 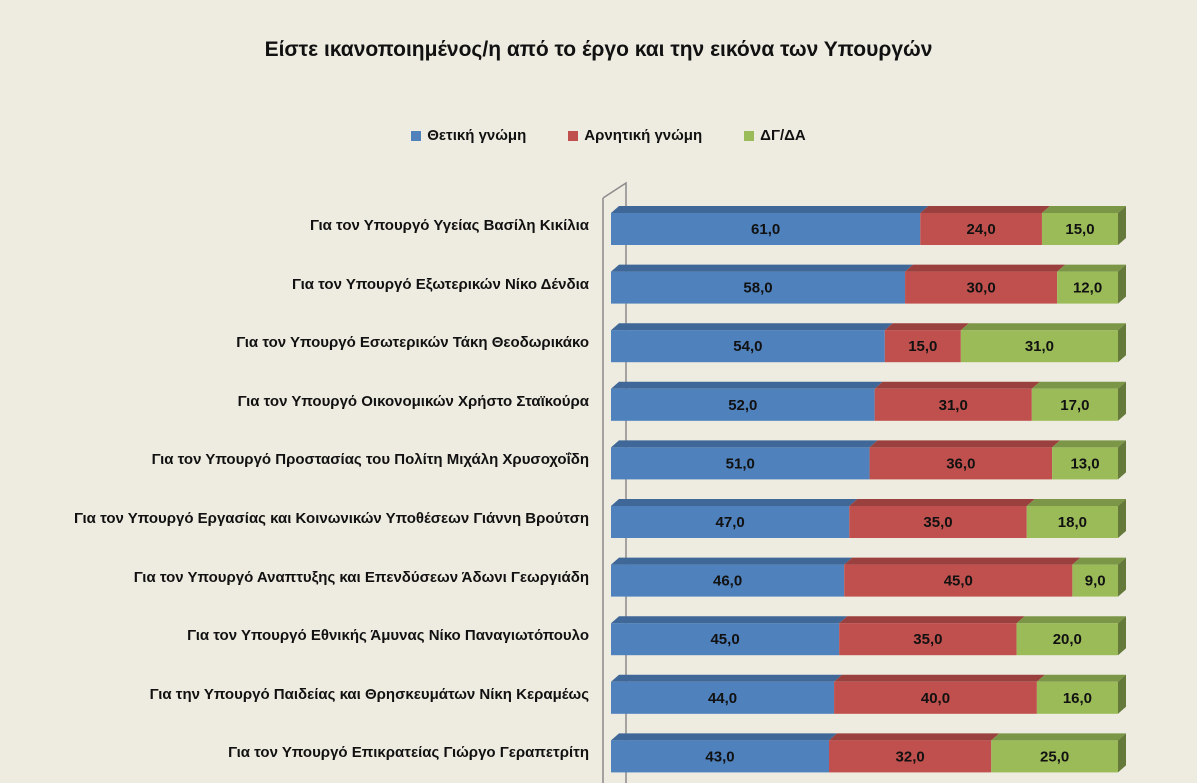 I want to click on data-label: 25,0, so click(x=1054, y=756).